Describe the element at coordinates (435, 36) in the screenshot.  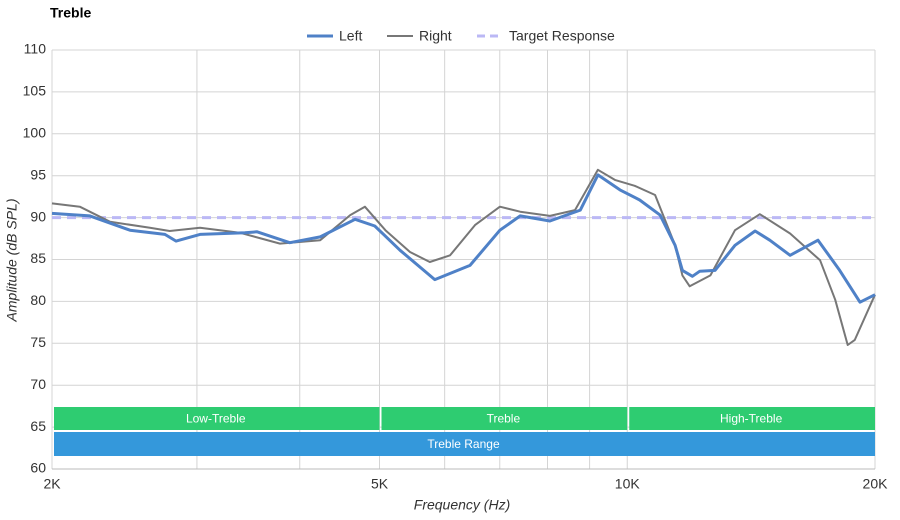
I see `legend-label: Right` at that location.